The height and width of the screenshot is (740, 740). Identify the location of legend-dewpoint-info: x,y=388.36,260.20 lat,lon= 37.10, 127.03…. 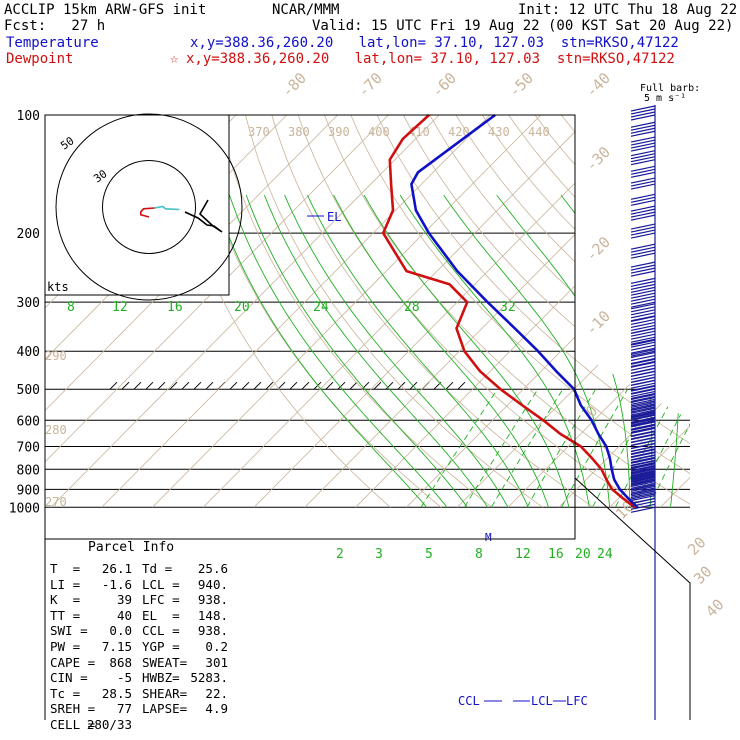
(430, 59).